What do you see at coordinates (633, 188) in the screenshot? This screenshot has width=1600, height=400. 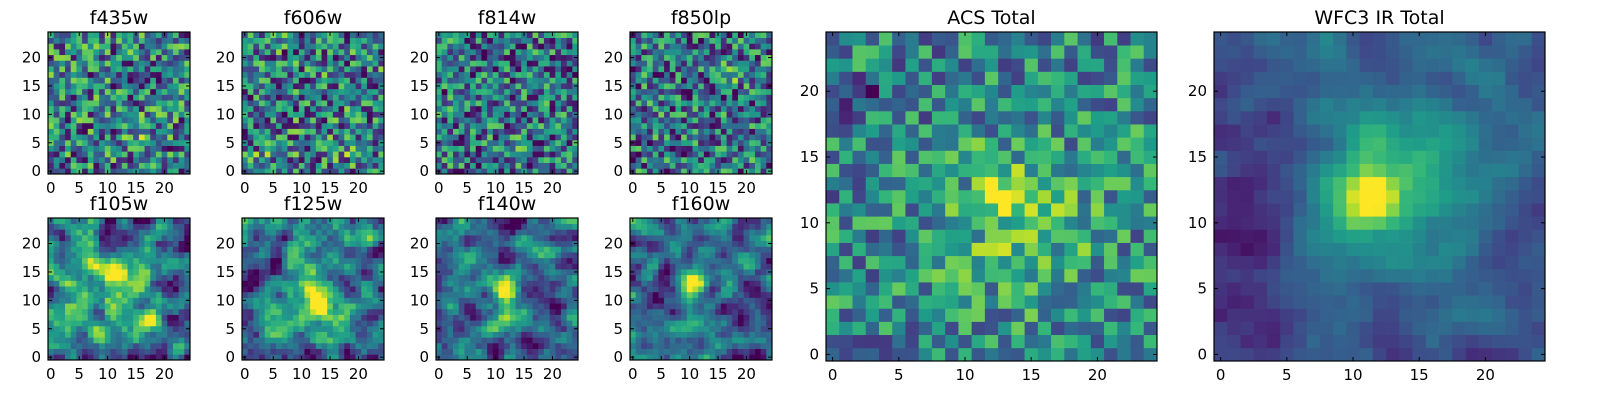 I see `x-tick-label: 0` at bounding box center [633, 188].